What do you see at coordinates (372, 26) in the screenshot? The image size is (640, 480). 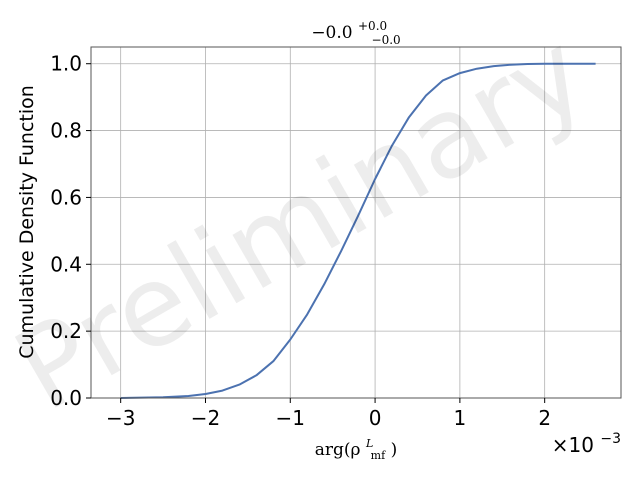 I see `title-sup: +0.0` at bounding box center [372, 26].